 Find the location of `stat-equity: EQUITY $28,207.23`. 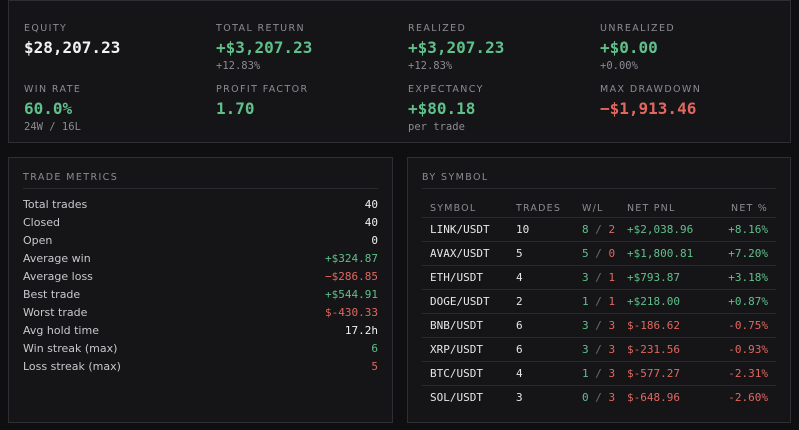

stat-equity: EQUITY $28,207.23 is located at coordinates (114, 40).